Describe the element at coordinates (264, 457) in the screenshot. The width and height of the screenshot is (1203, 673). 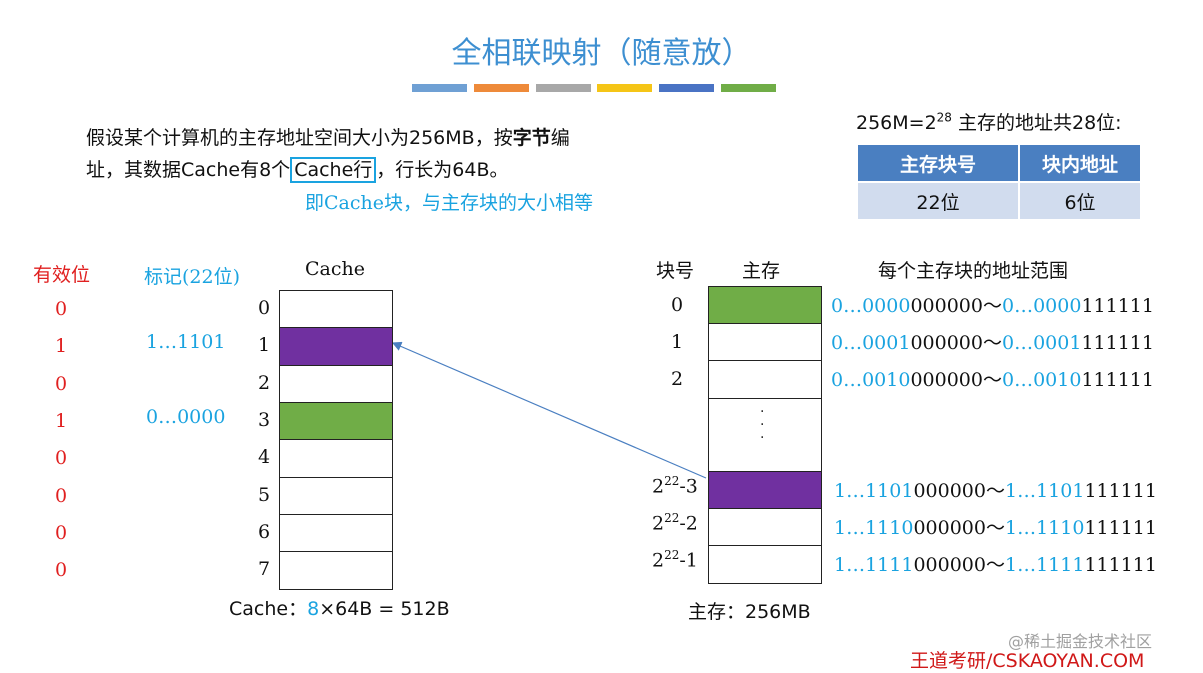
I see `cache-line-index: 4` at that location.